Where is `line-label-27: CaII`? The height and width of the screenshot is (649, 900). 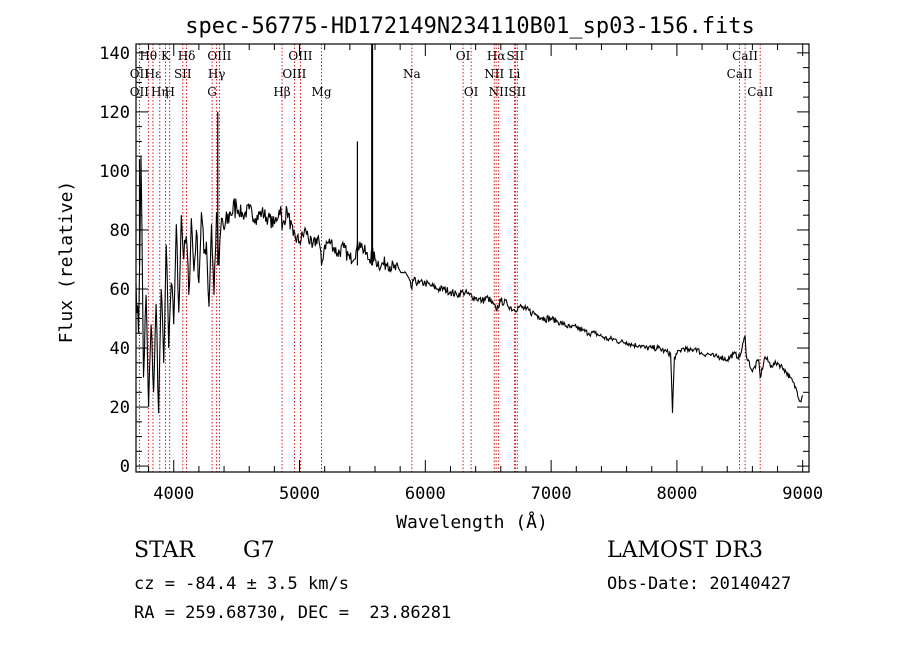
line-label-27: CaII is located at coordinates (760, 92).